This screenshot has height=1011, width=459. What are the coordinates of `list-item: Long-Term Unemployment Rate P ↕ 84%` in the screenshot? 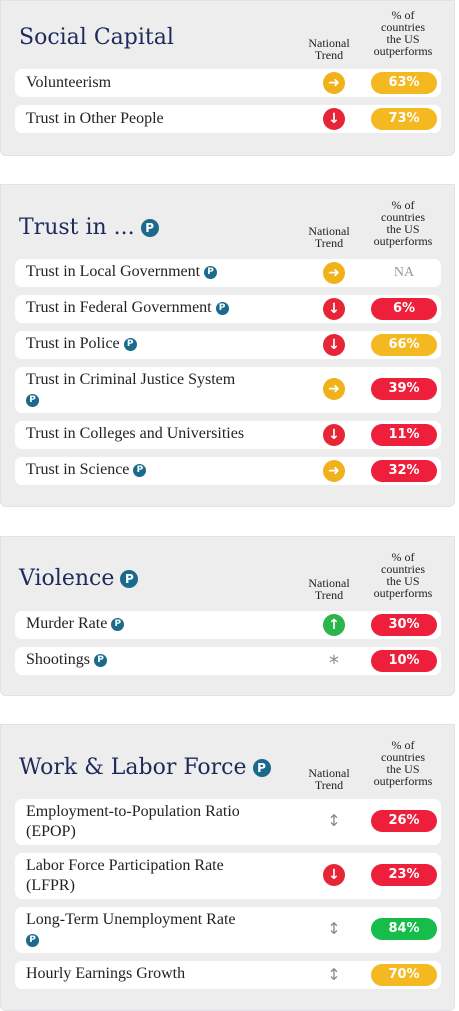 It's located at (228, 930).